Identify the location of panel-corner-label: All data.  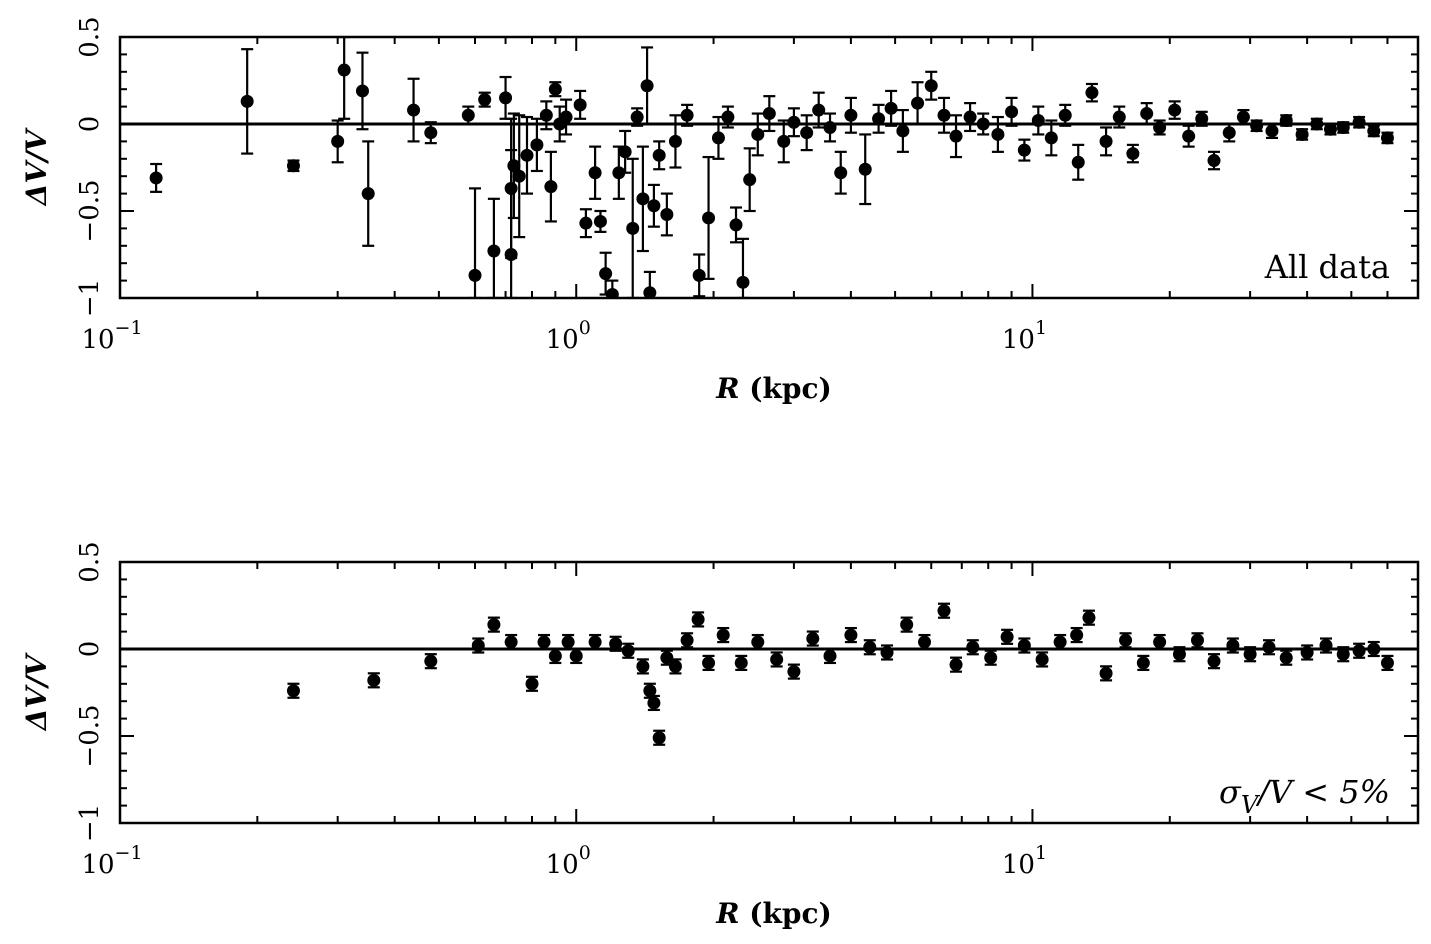
(1327, 267).